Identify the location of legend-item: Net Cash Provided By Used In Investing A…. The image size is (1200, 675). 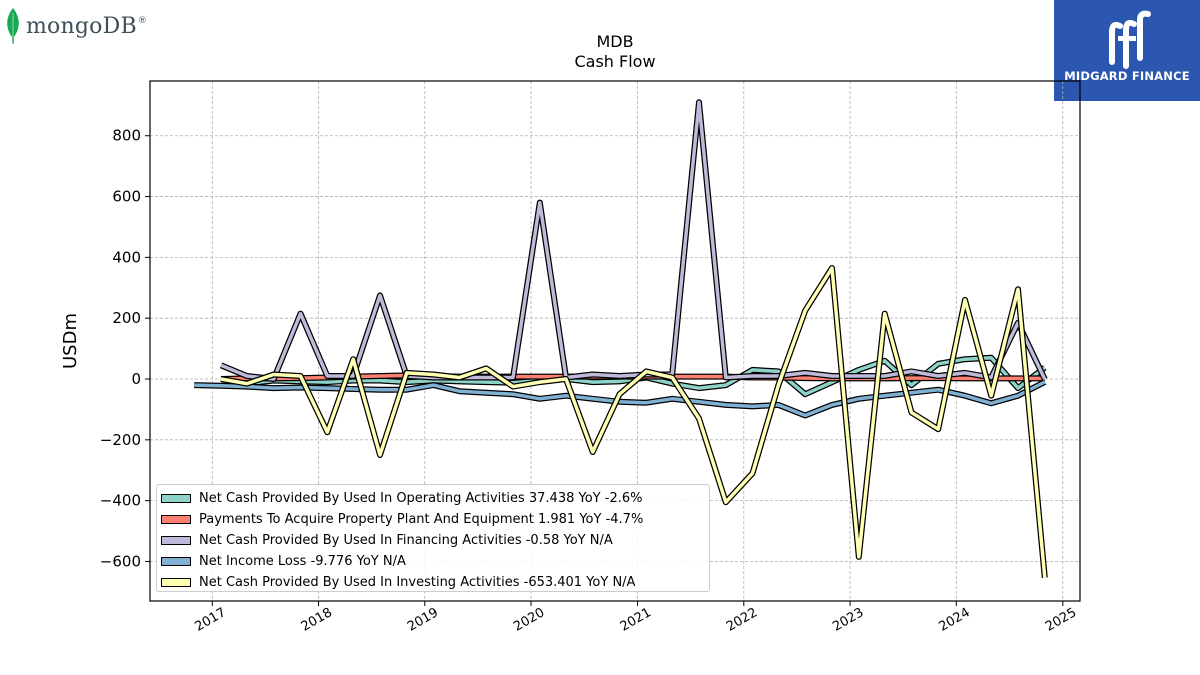
(435, 582).